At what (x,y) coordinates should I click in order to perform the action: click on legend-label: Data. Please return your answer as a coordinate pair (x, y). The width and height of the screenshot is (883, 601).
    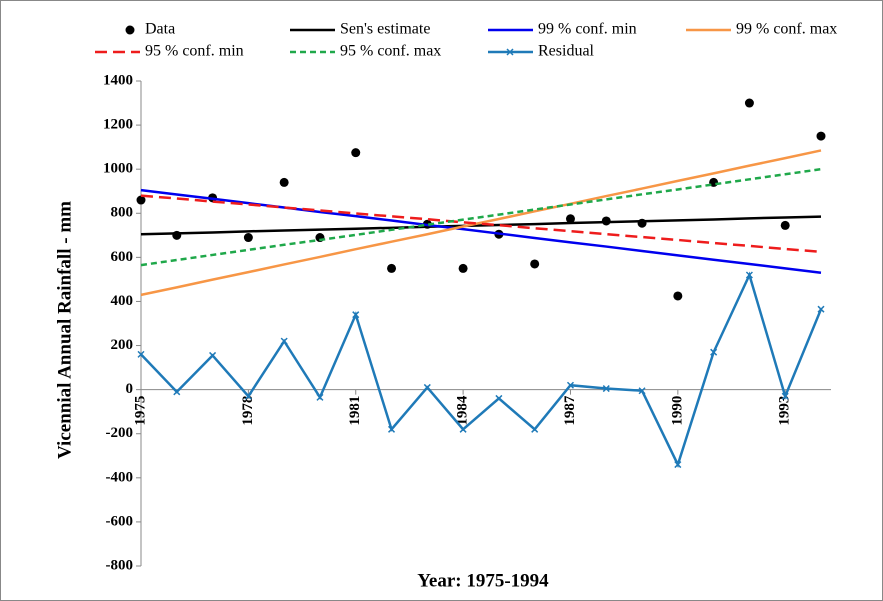
    Looking at the image, I should click on (160, 29).